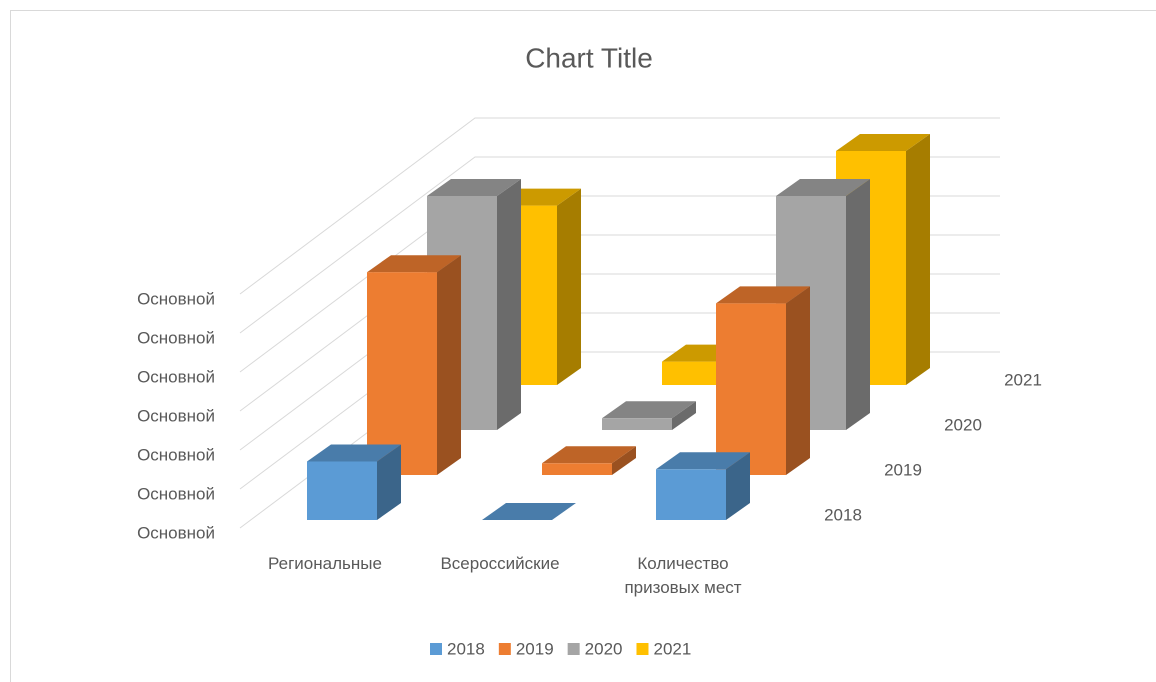 The width and height of the screenshot is (1156, 682). I want to click on depth-axis-label: 2021, so click(1023, 379).